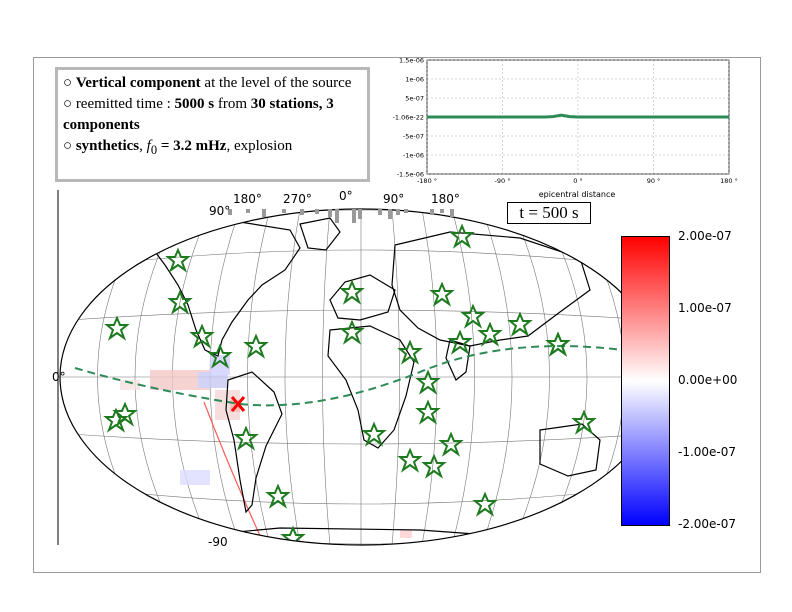 The width and height of the screenshot is (792, 612). What do you see at coordinates (729, 181) in the screenshot?
I see `x-tick-label: 180 °` at bounding box center [729, 181].